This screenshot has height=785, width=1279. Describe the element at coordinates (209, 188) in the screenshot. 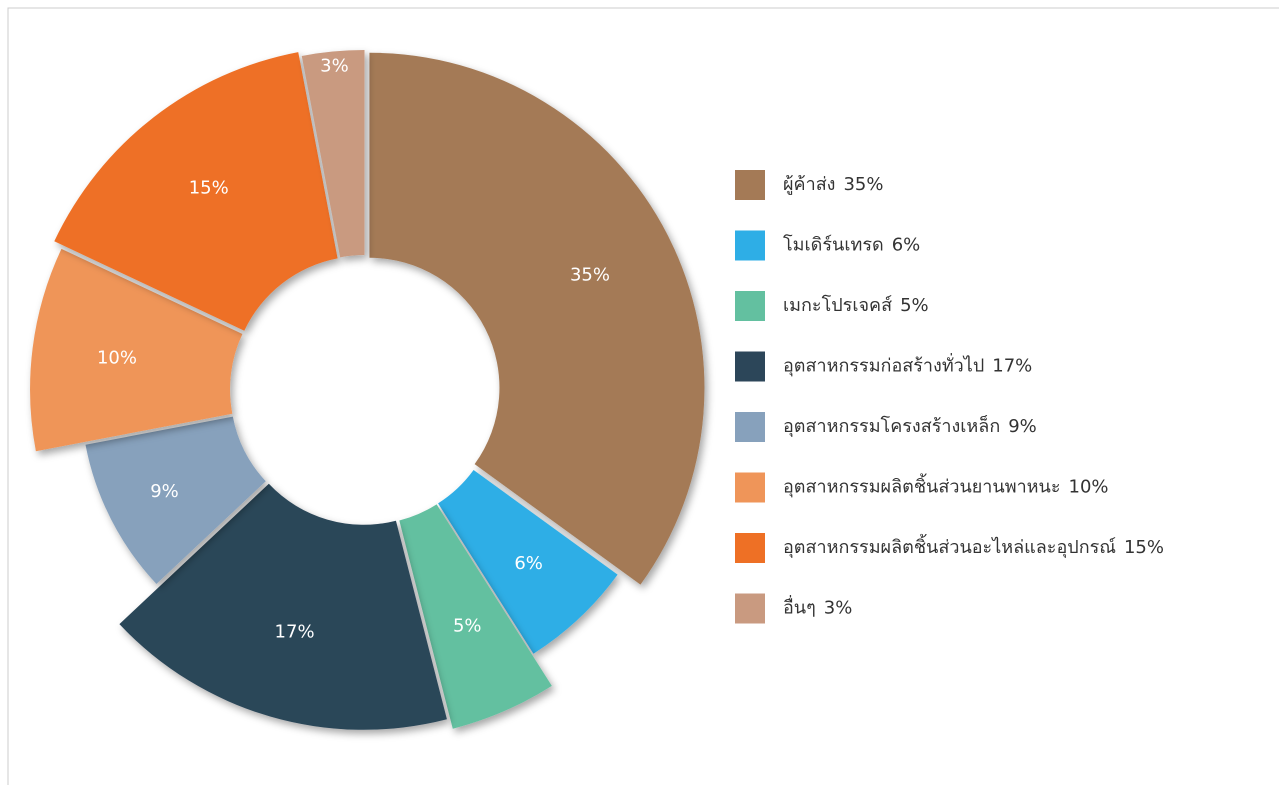

I see `slice-label: 15%` at that location.